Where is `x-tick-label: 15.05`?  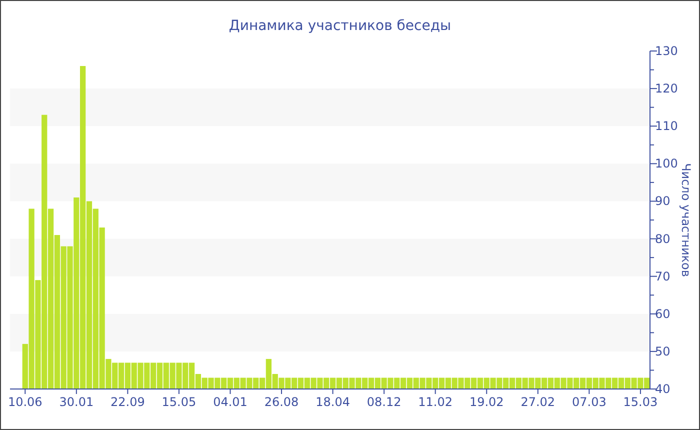
x-tick-label: 15.05 is located at coordinates (179, 402).